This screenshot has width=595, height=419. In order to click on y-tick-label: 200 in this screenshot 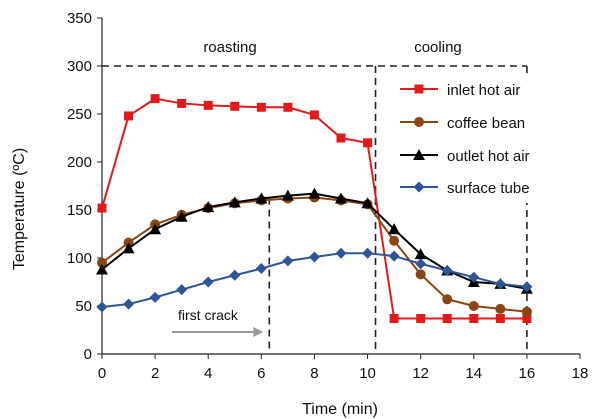, I will do `click(79, 162)`.